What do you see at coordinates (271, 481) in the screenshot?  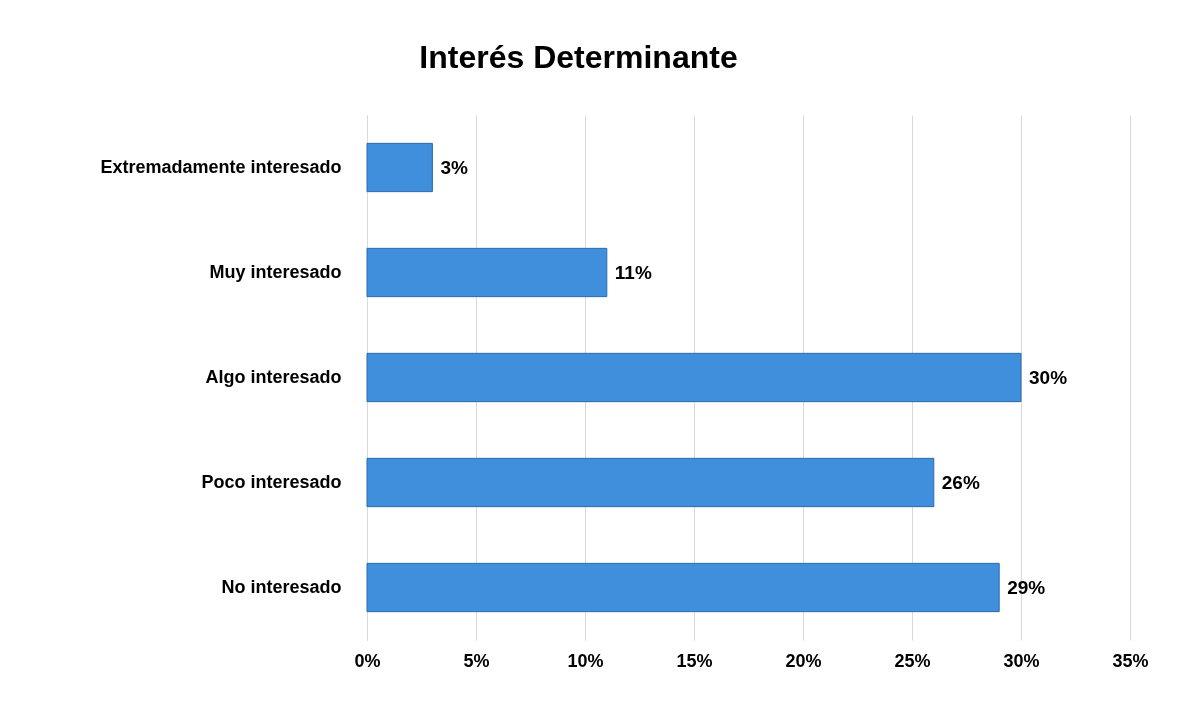 I see `y-tick-label: Poco interesado` at bounding box center [271, 481].